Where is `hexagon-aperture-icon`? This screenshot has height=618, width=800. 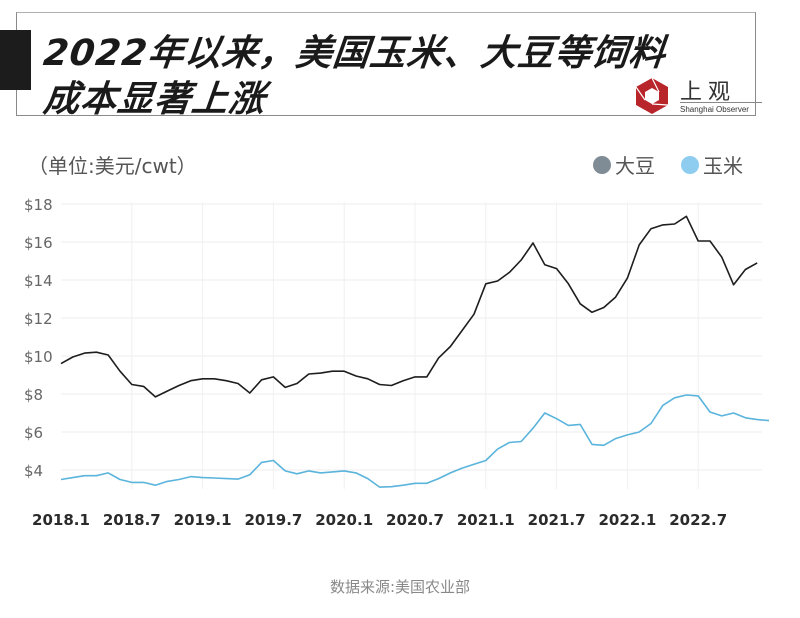 hexagon-aperture-icon is located at coordinates (652, 95).